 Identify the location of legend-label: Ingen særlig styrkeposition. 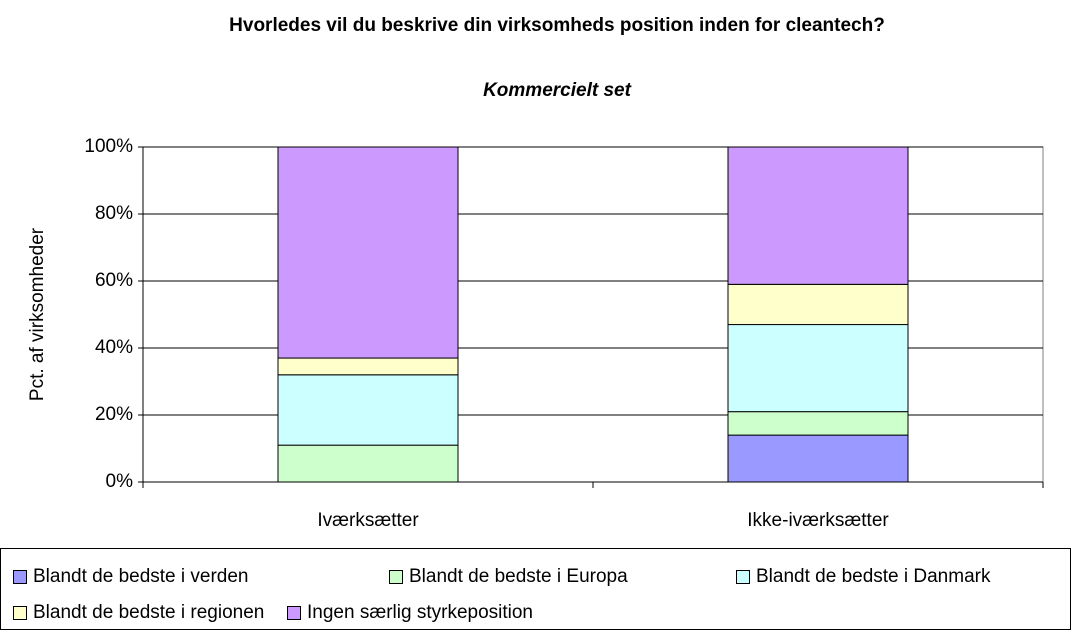
(420, 612).